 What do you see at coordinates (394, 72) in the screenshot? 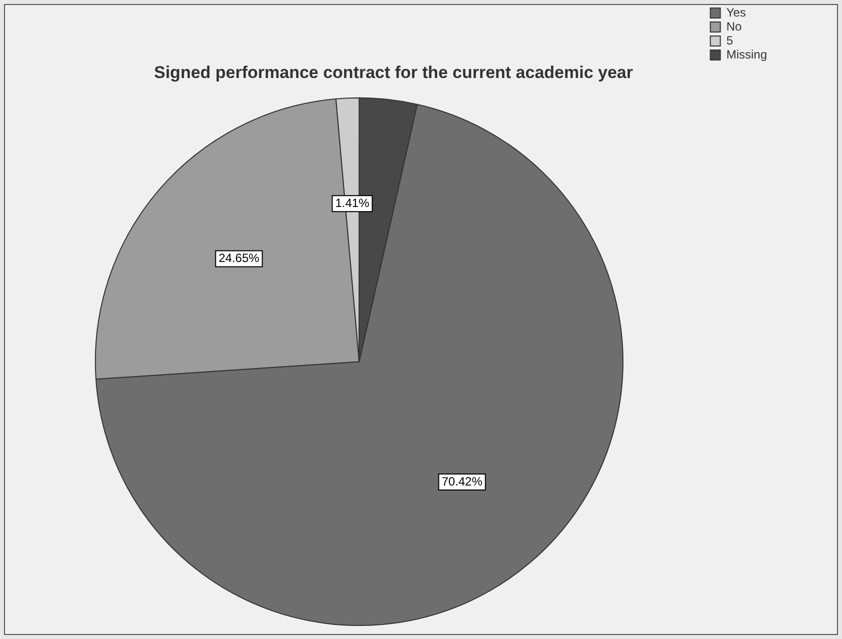
I see `text: Signed performance contract for the current academic year` at bounding box center [394, 72].